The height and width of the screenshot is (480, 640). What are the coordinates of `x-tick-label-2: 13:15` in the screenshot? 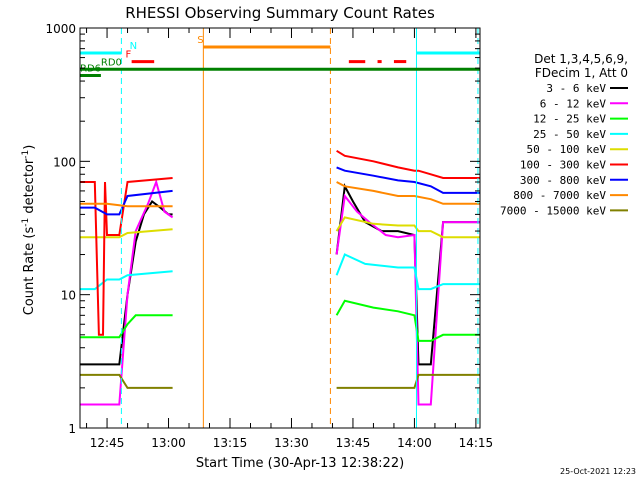 It's located at (230, 443).